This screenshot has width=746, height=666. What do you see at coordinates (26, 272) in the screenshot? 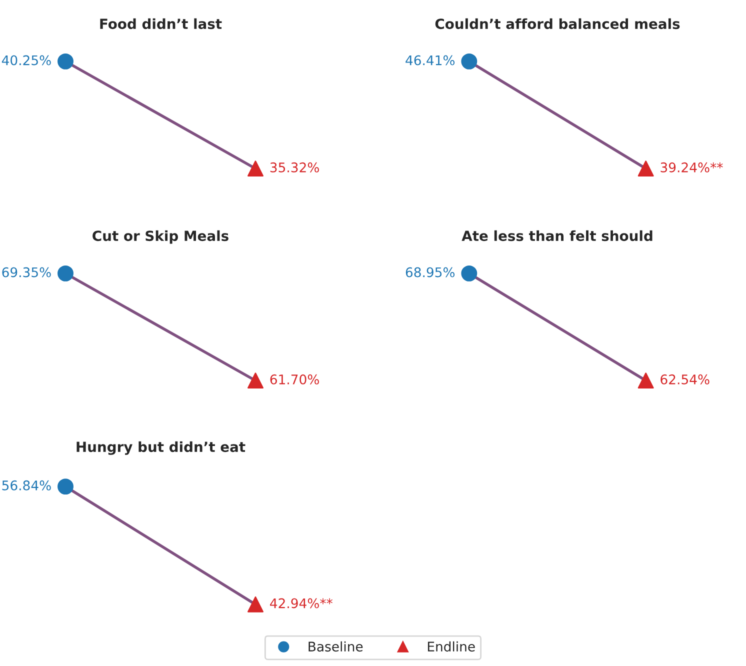
I see `data-label: 69.35%` at bounding box center [26, 272].